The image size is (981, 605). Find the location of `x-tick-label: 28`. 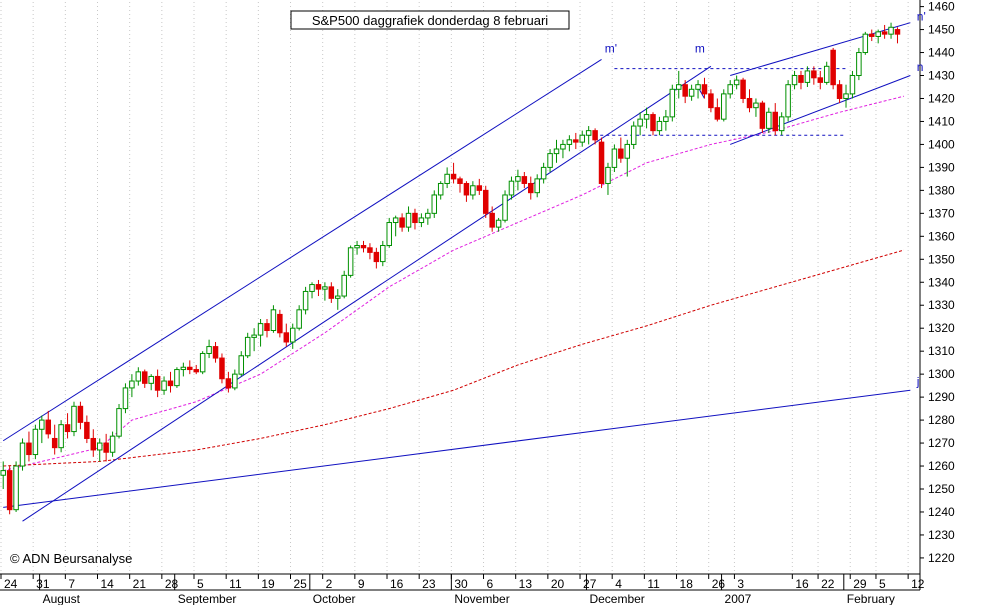

x-tick-label: 28 is located at coordinates (172, 584).